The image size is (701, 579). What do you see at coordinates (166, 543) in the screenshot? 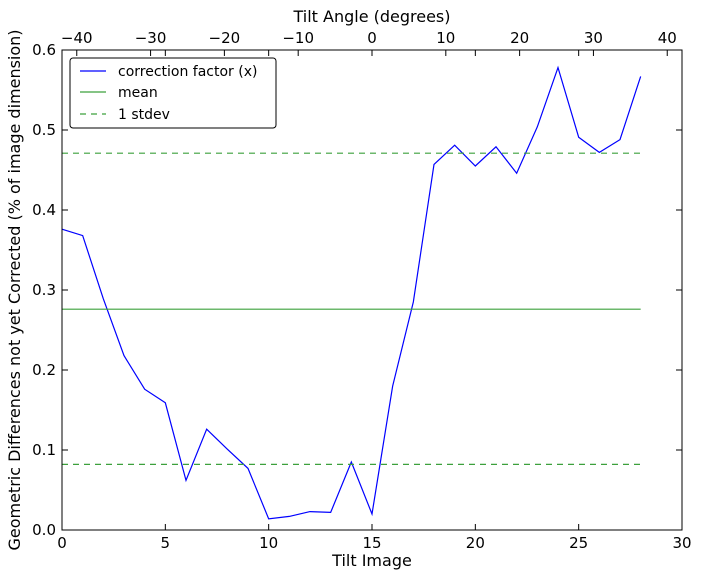
I see `x-tick-label-1: 5` at bounding box center [166, 543].